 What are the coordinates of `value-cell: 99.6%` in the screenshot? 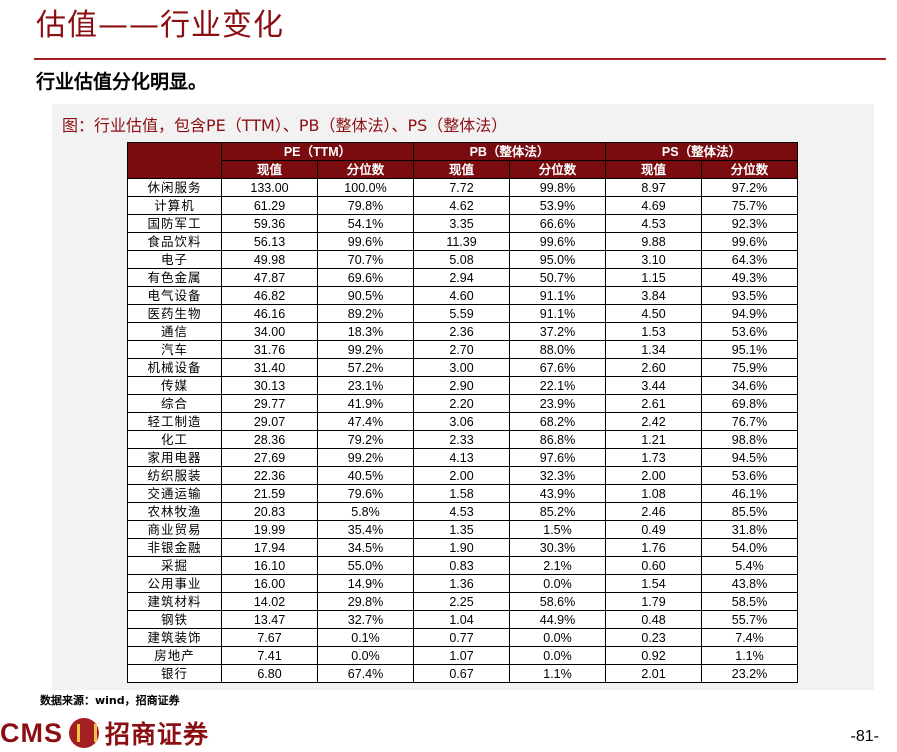 It's located at (749, 241).